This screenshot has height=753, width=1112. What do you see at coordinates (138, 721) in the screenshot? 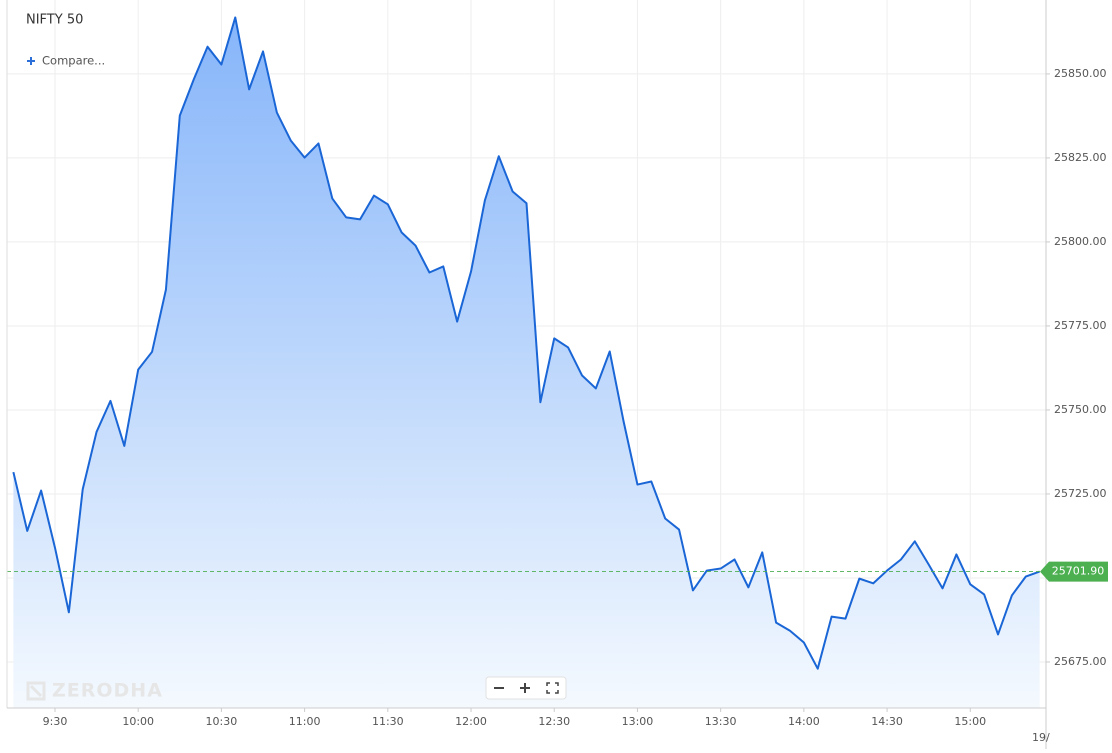
I see `x-tick-label: 10:00` at bounding box center [138, 721].